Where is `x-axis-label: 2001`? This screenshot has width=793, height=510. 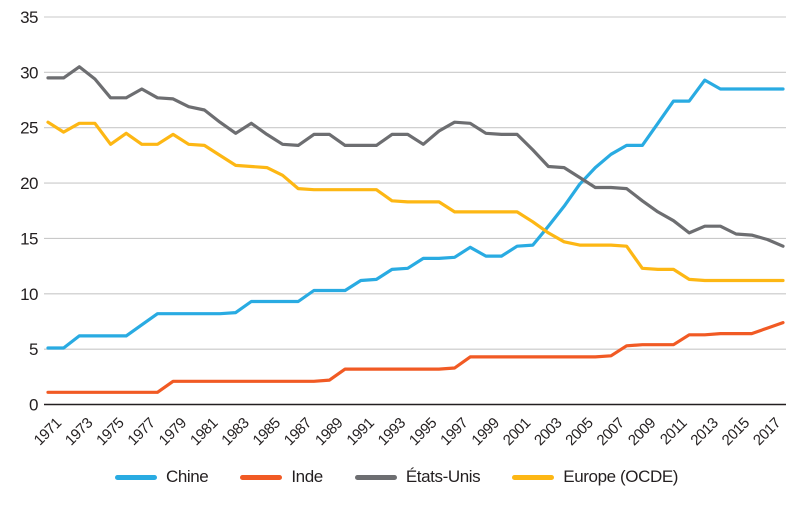 x-axis-label: 2001 is located at coordinates (517, 432).